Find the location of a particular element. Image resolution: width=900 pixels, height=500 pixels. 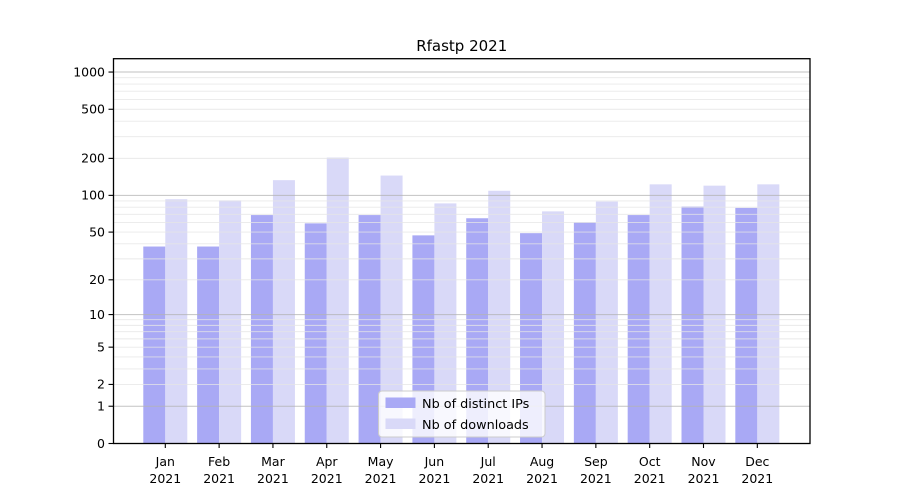

y-tick-label: 2 is located at coordinates (101, 384).